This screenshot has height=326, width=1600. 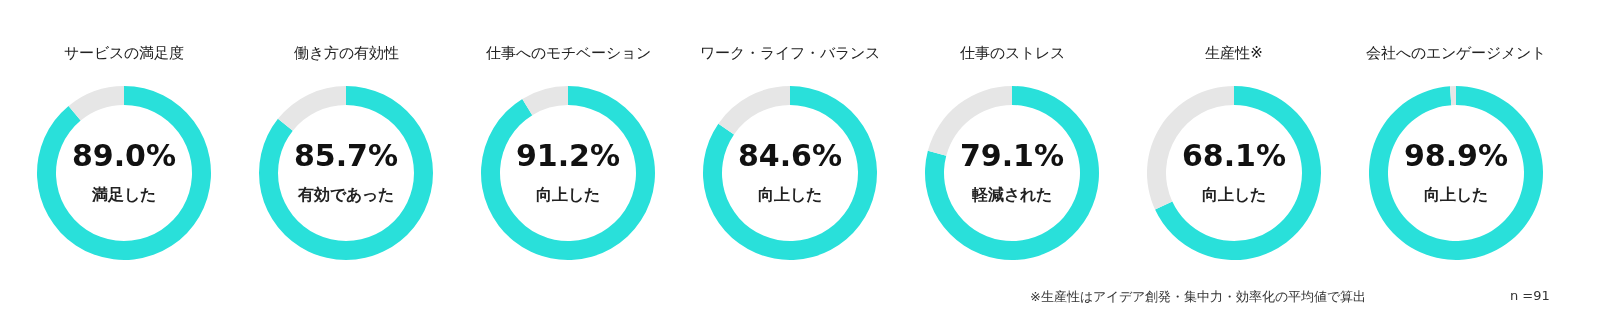 I want to click on chart-title: 働き方の有効性, so click(x=346, y=52).